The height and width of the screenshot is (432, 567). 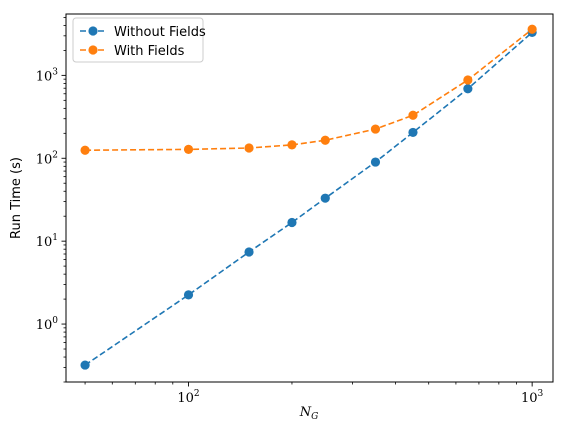 I want to click on x-axis-label: NG, so click(x=309, y=413).